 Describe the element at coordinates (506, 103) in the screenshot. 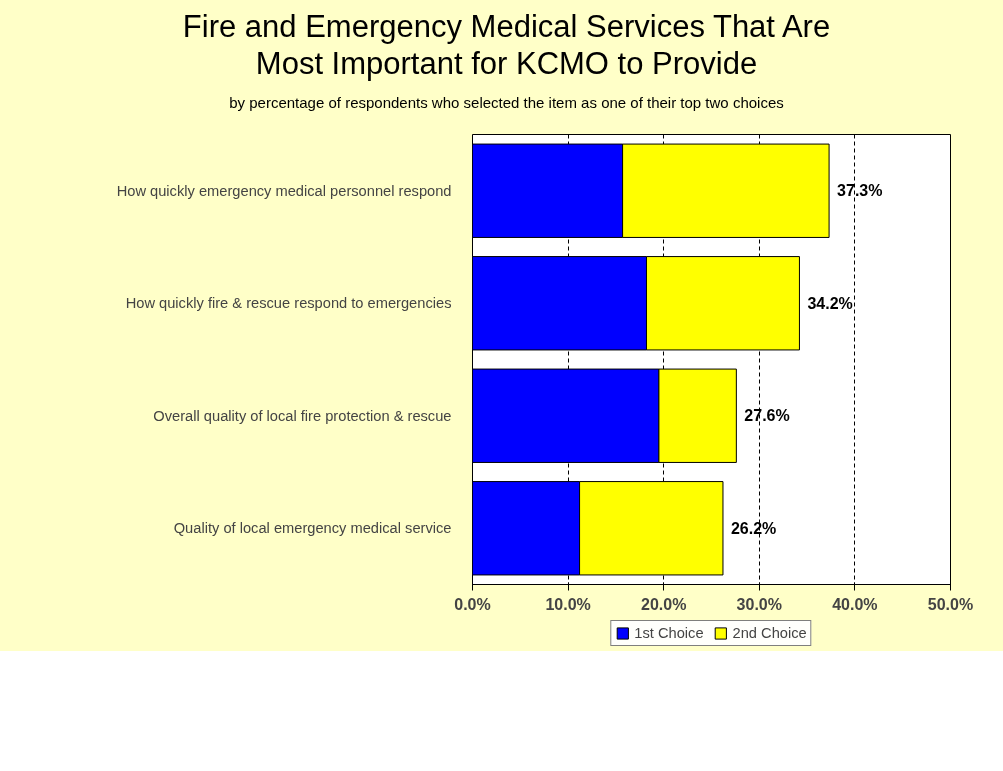

I see `chart-subtitle: by percentage of respondents who selected the item as one of their top two choices` at that location.